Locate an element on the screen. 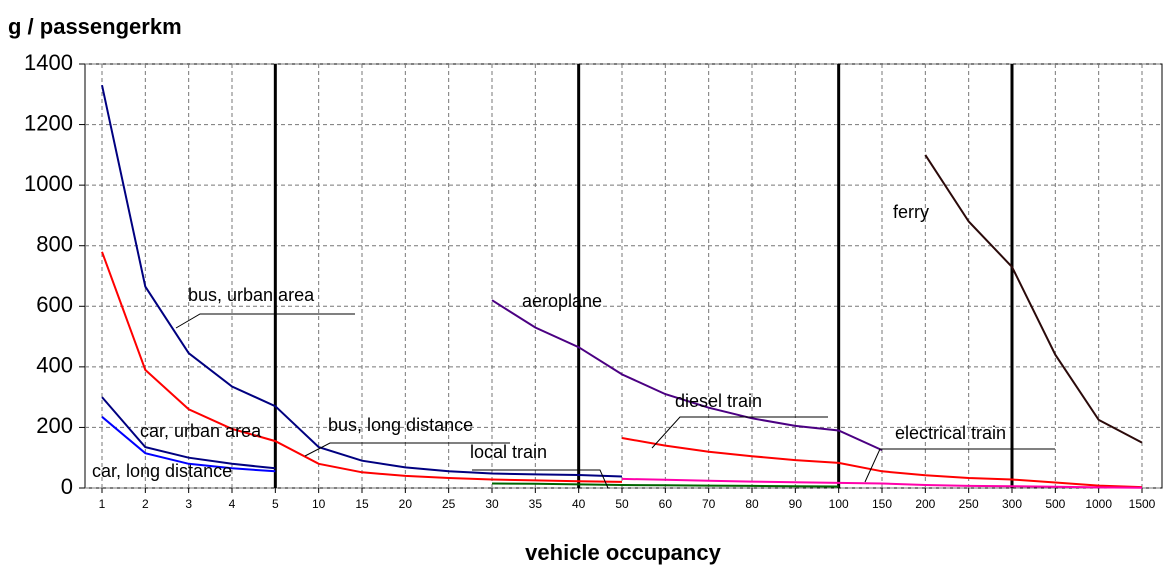  x-tick-label: 15 is located at coordinates (362, 504).